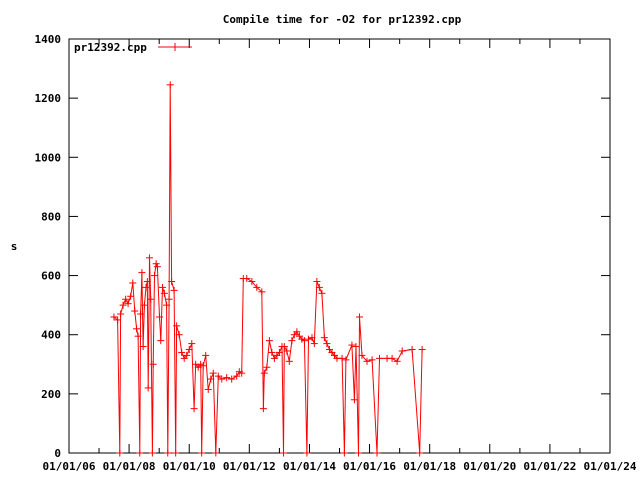  What do you see at coordinates (51, 216) in the screenshot?
I see `y-tick-label: 800` at bounding box center [51, 216].